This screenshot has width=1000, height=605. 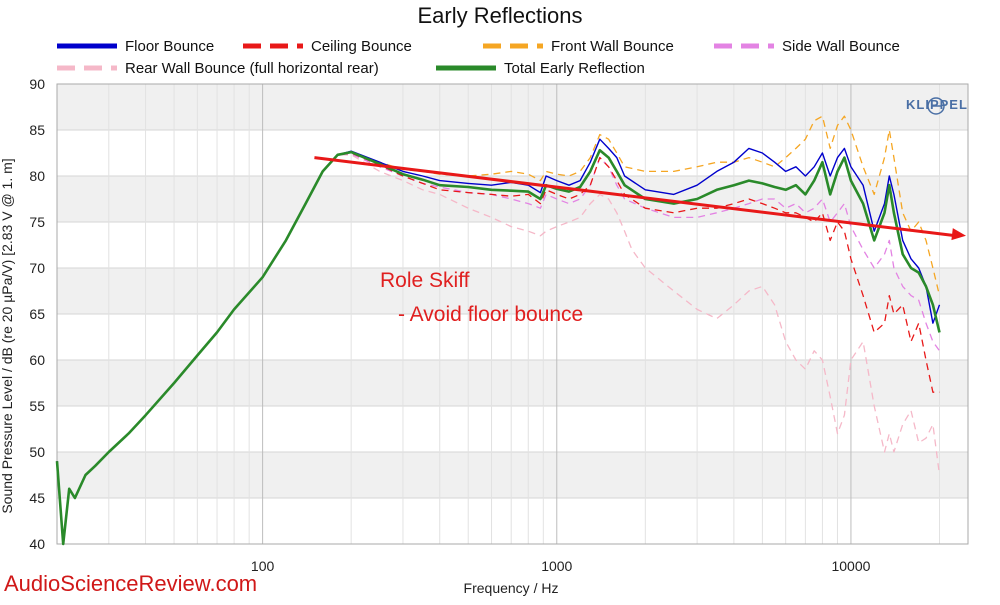 I want to click on klippel-logo-mark, so click(x=936, y=106).